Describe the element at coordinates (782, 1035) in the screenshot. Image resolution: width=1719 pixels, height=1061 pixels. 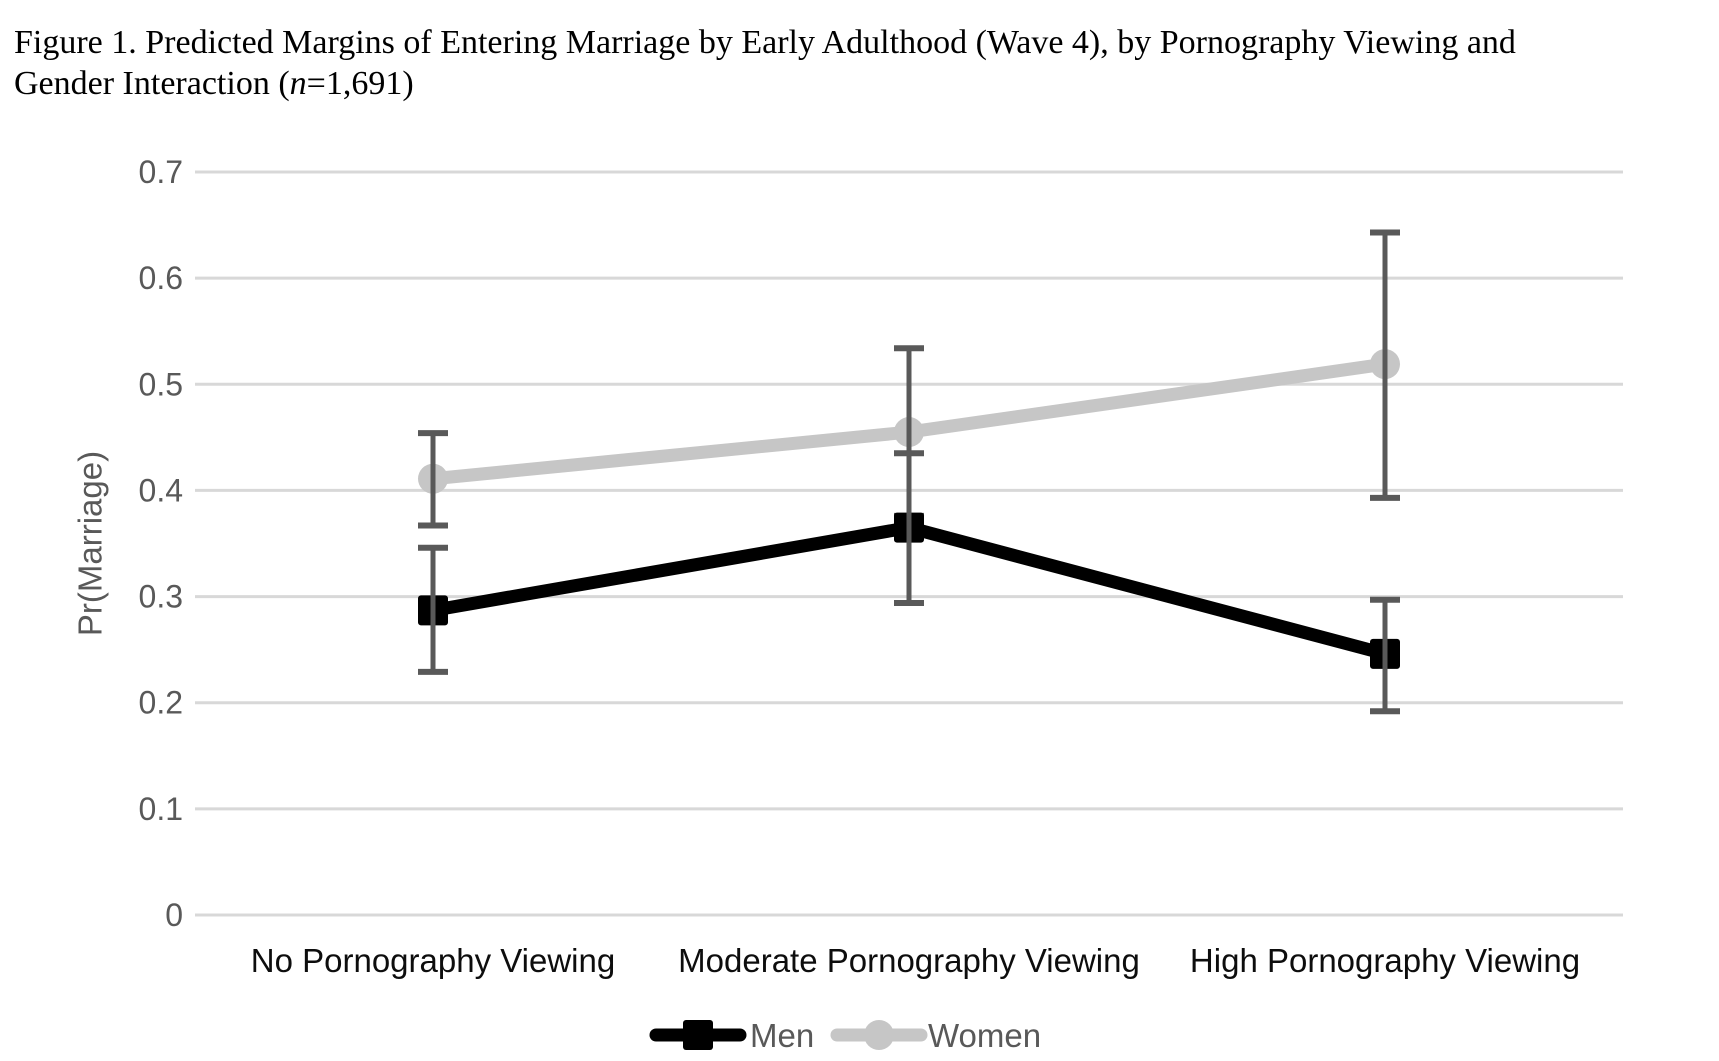
I see `legend-men-label: Men` at that location.